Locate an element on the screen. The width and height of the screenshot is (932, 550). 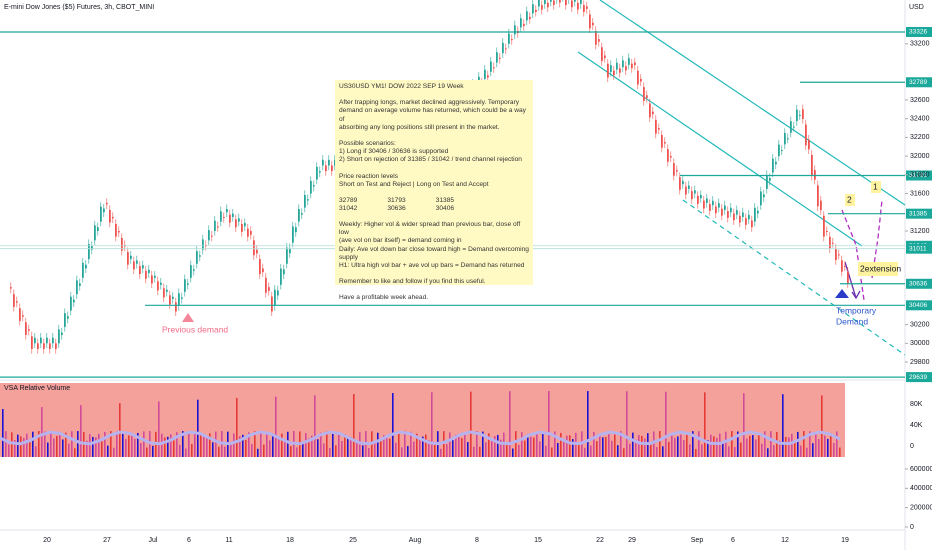
time-tick: 12 is located at coordinates (785, 540).